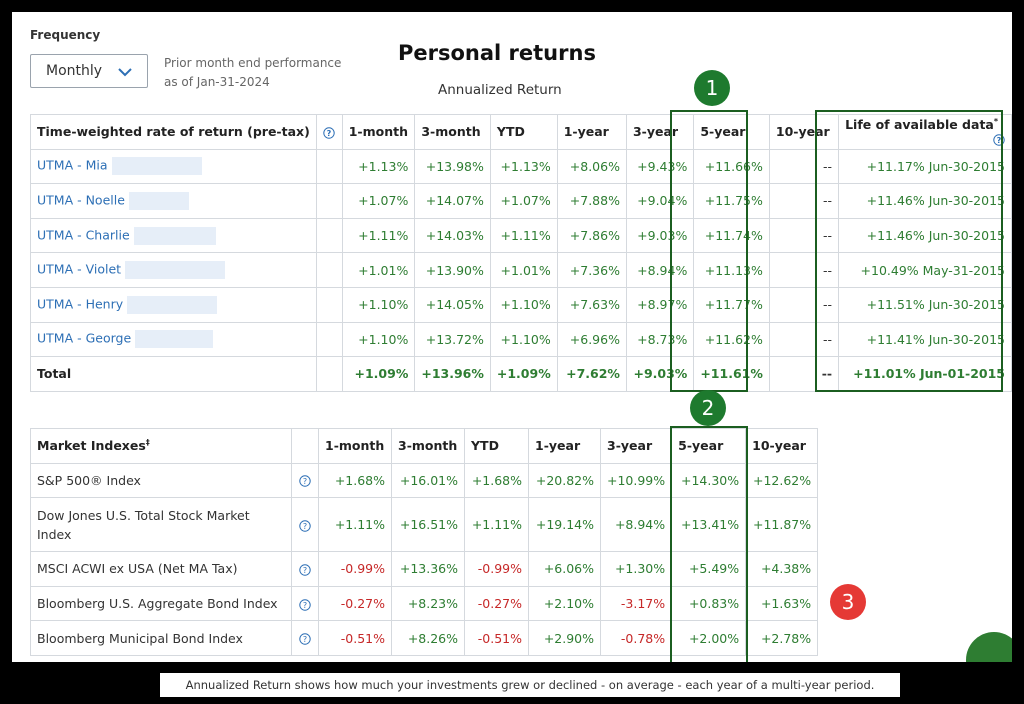  What do you see at coordinates (731, 166) in the screenshot?
I see `return-cell: +11.66%` at bounding box center [731, 166].